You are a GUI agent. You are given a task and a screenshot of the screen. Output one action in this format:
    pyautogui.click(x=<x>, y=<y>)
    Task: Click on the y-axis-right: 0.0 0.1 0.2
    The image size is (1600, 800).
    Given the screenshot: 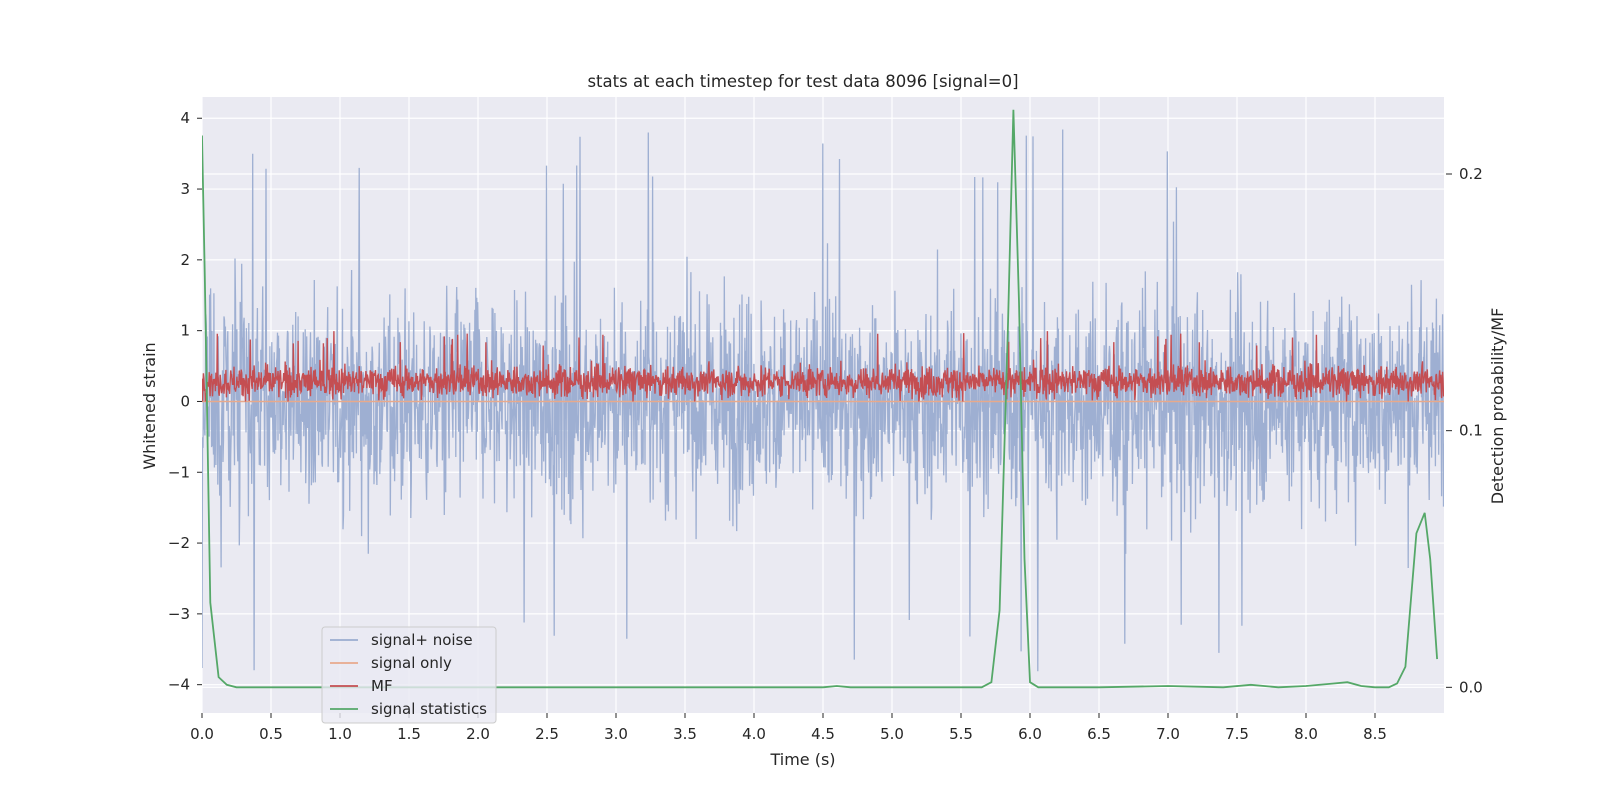 What is the action you would take?
    pyautogui.click(x=1464, y=430)
    